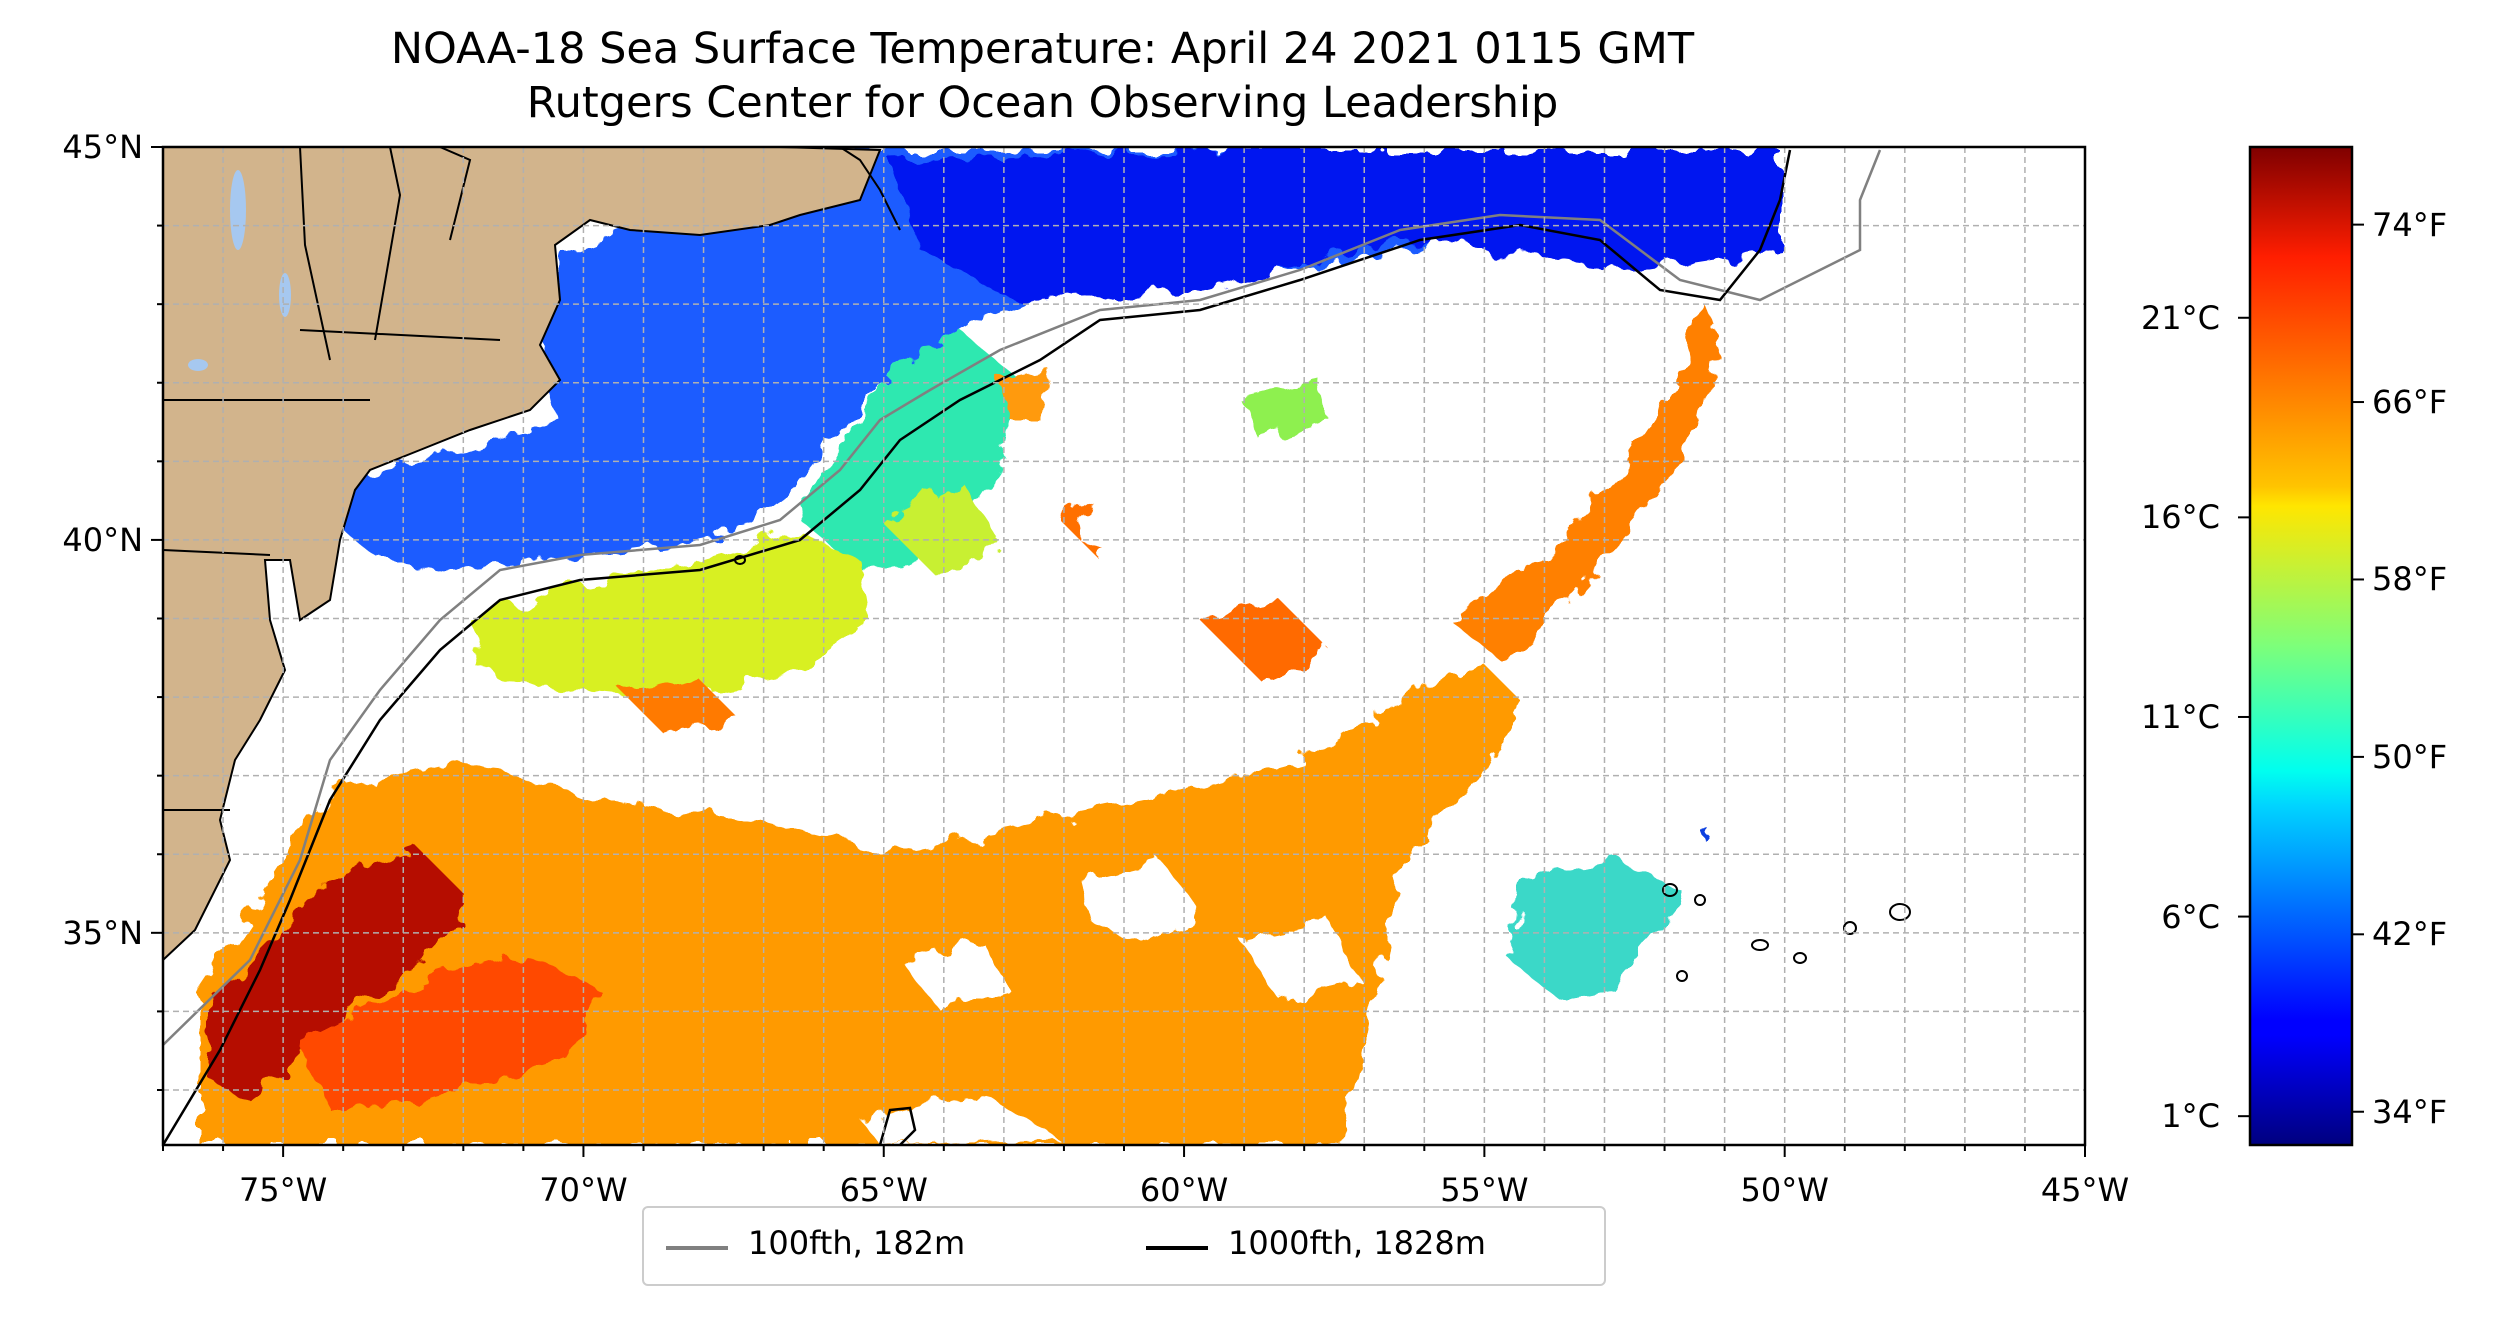  Describe the element at coordinates (2410, 756) in the screenshot. I see `colorbar-label-f: 50°F` at that location.